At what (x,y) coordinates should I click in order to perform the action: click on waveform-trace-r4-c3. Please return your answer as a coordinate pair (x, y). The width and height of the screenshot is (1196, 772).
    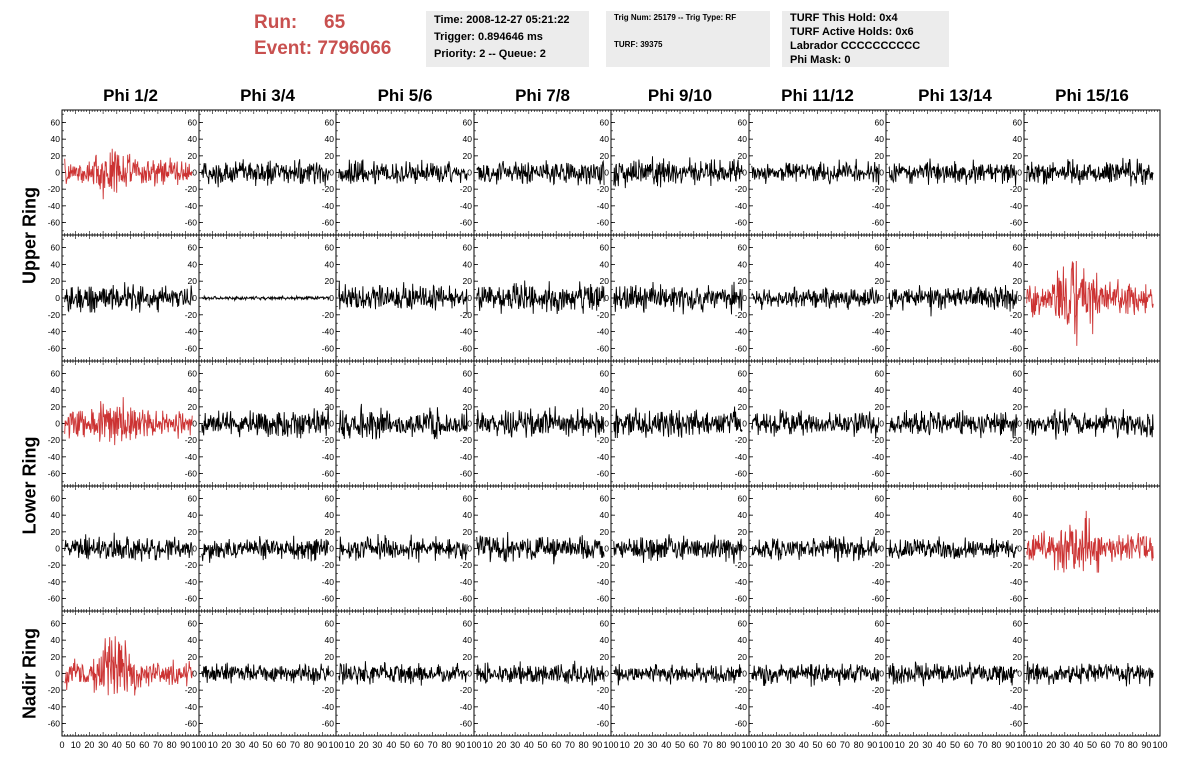
    Looking at the image, I should click on (403, 548).